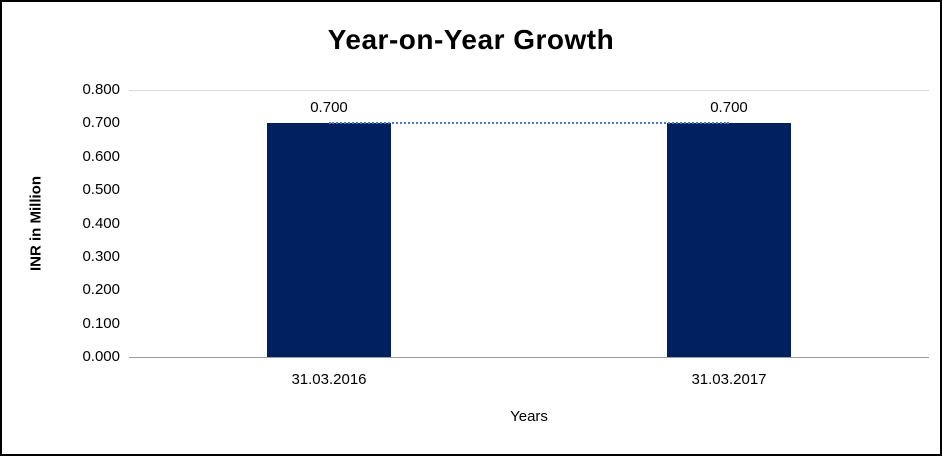 This screenshot has width=942, height=456. I want to click on gridline-top, so click(529, 90).